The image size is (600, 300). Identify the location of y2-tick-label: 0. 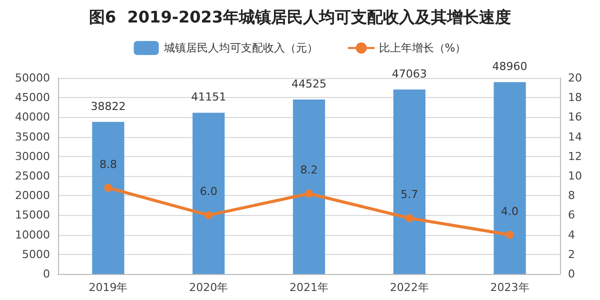
(571, 274).